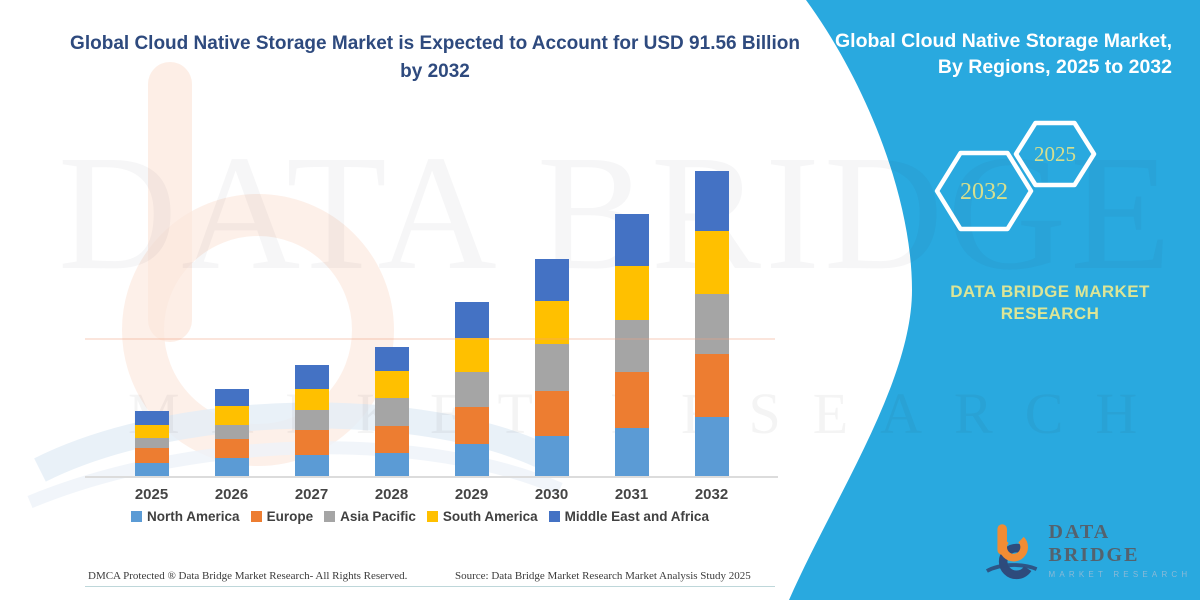 The width and height of the screenshot is (1200, 600). Describe the element at coordinates (1094, 543) in the screenshot. I see `logo-name: DATA BRIDGE` at that location.